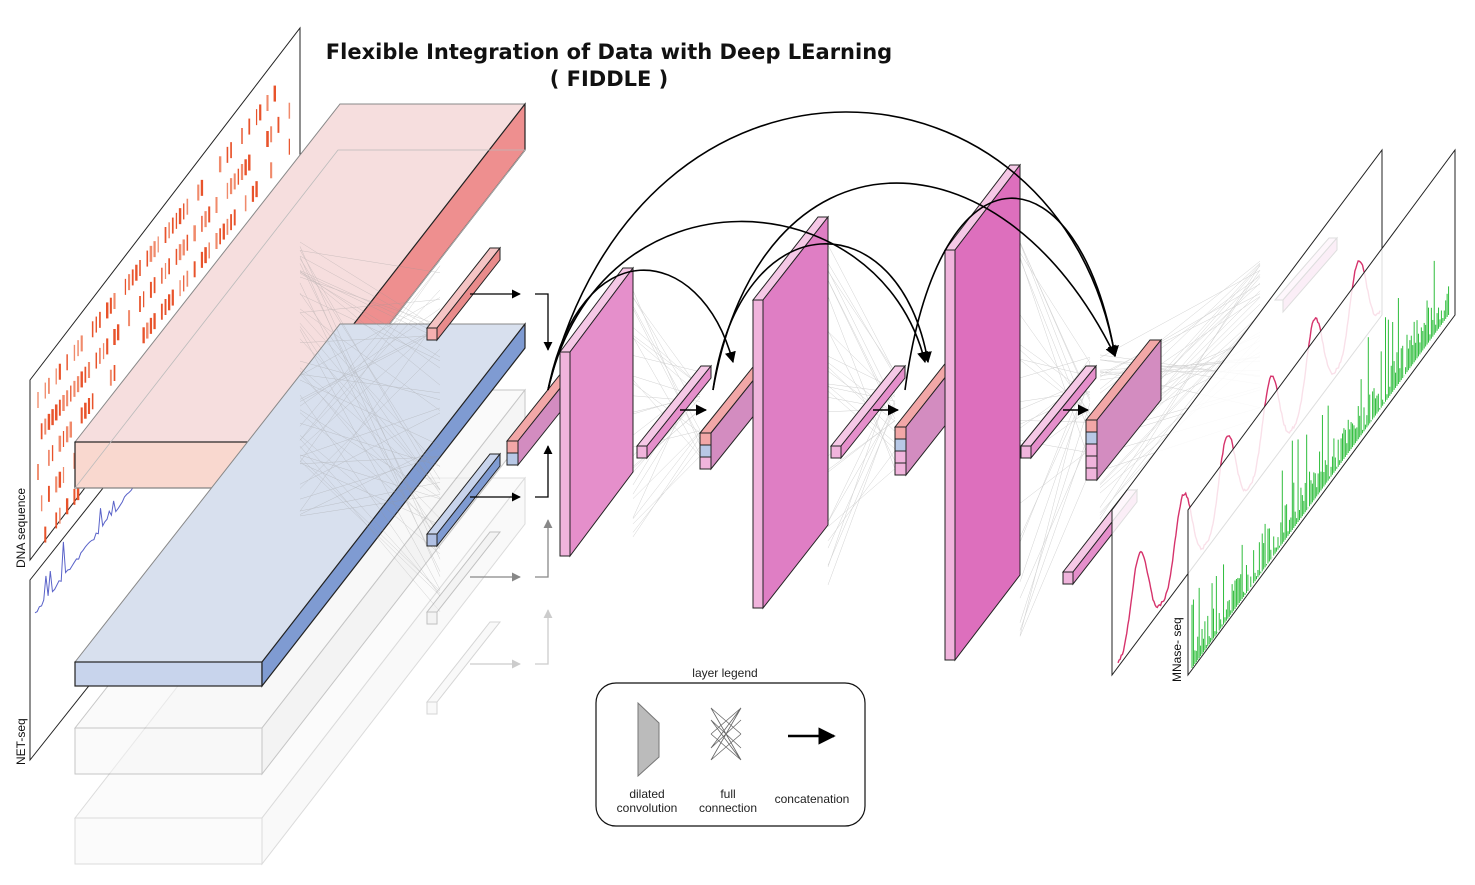  What do you see at coordinates (21, 741) in the screenshot?
I see `net-seq-label: NET-seq` at bounding box center [21, 741].